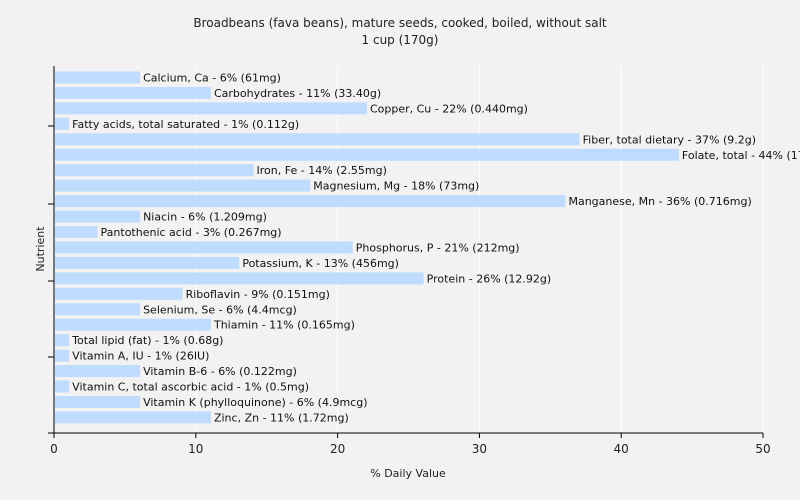  Describe the element at coordinates (54, 449) in the screenshot. I see `x-tick-label-0: 0` at that location.